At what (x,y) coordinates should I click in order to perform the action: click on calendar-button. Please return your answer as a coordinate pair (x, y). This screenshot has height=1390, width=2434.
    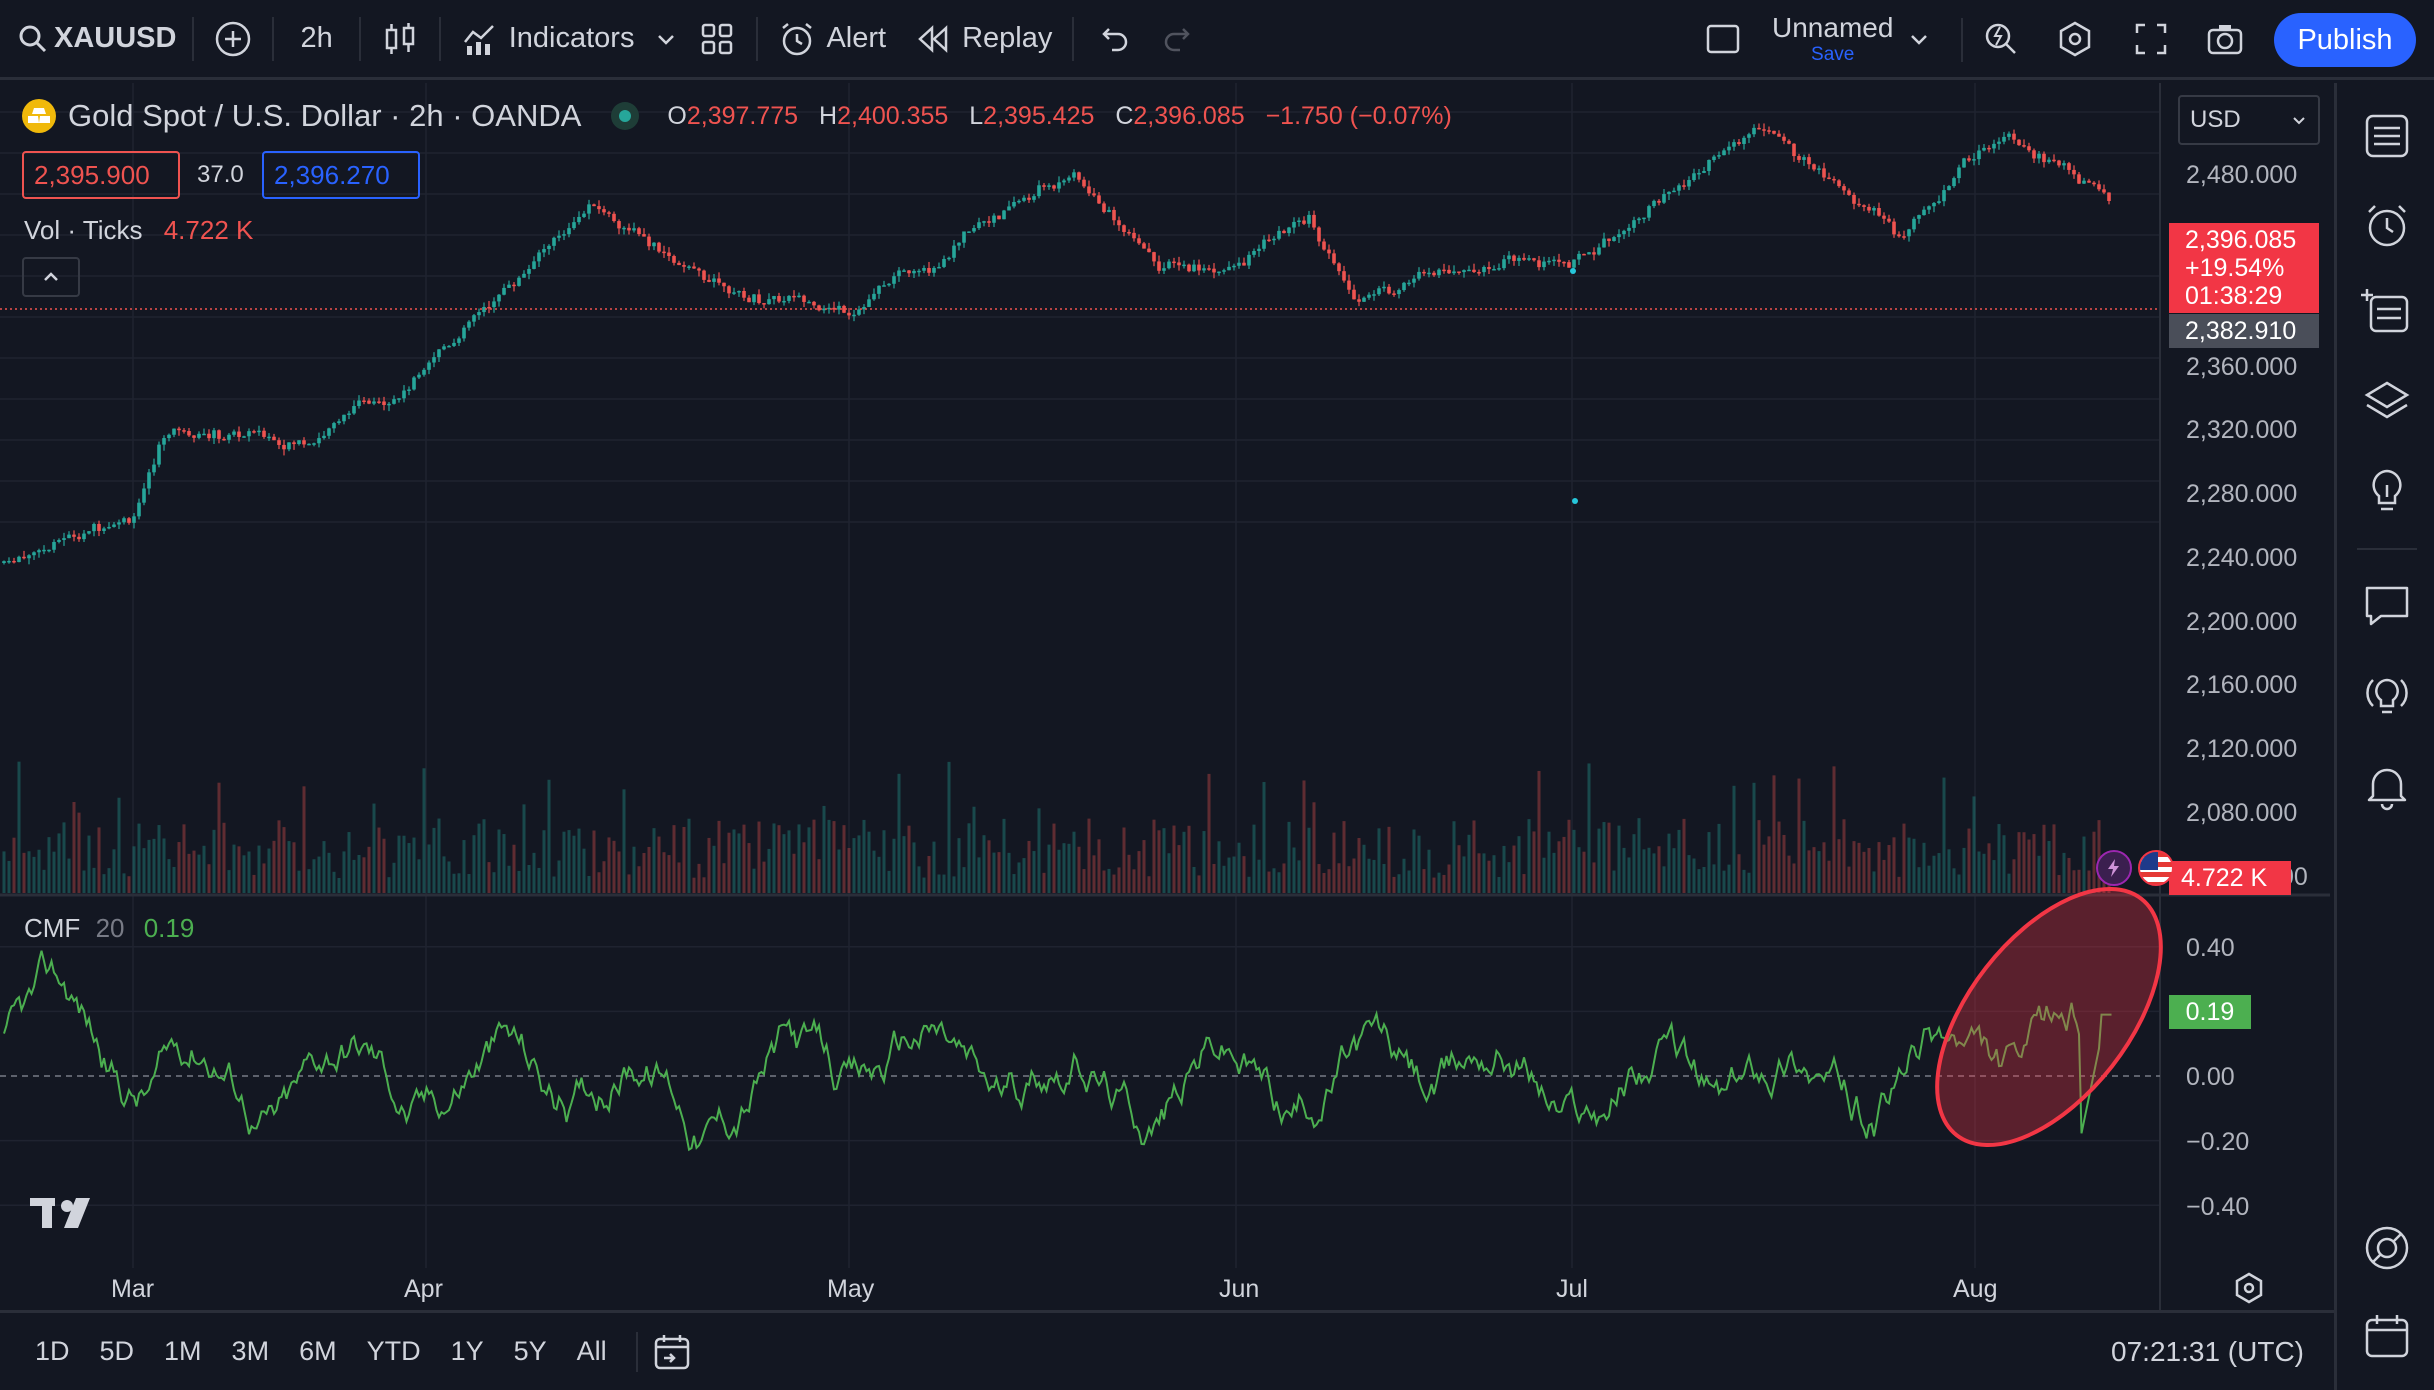
    Looking at the image, I should click on (2387, 1336).